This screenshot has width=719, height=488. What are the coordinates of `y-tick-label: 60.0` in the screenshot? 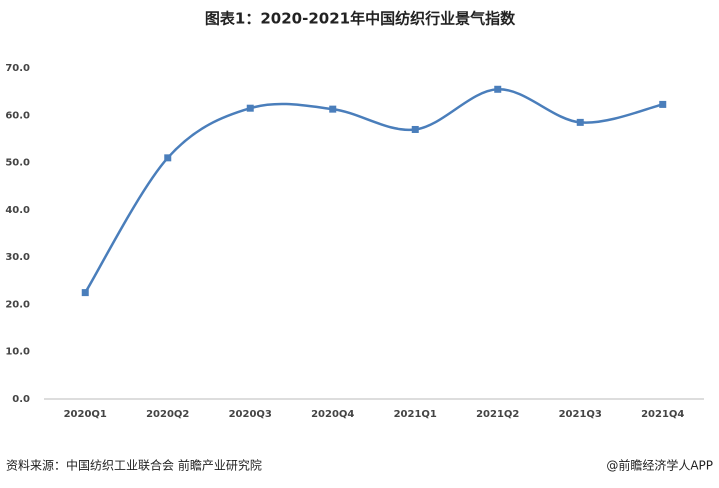 It's located at (17, 115).